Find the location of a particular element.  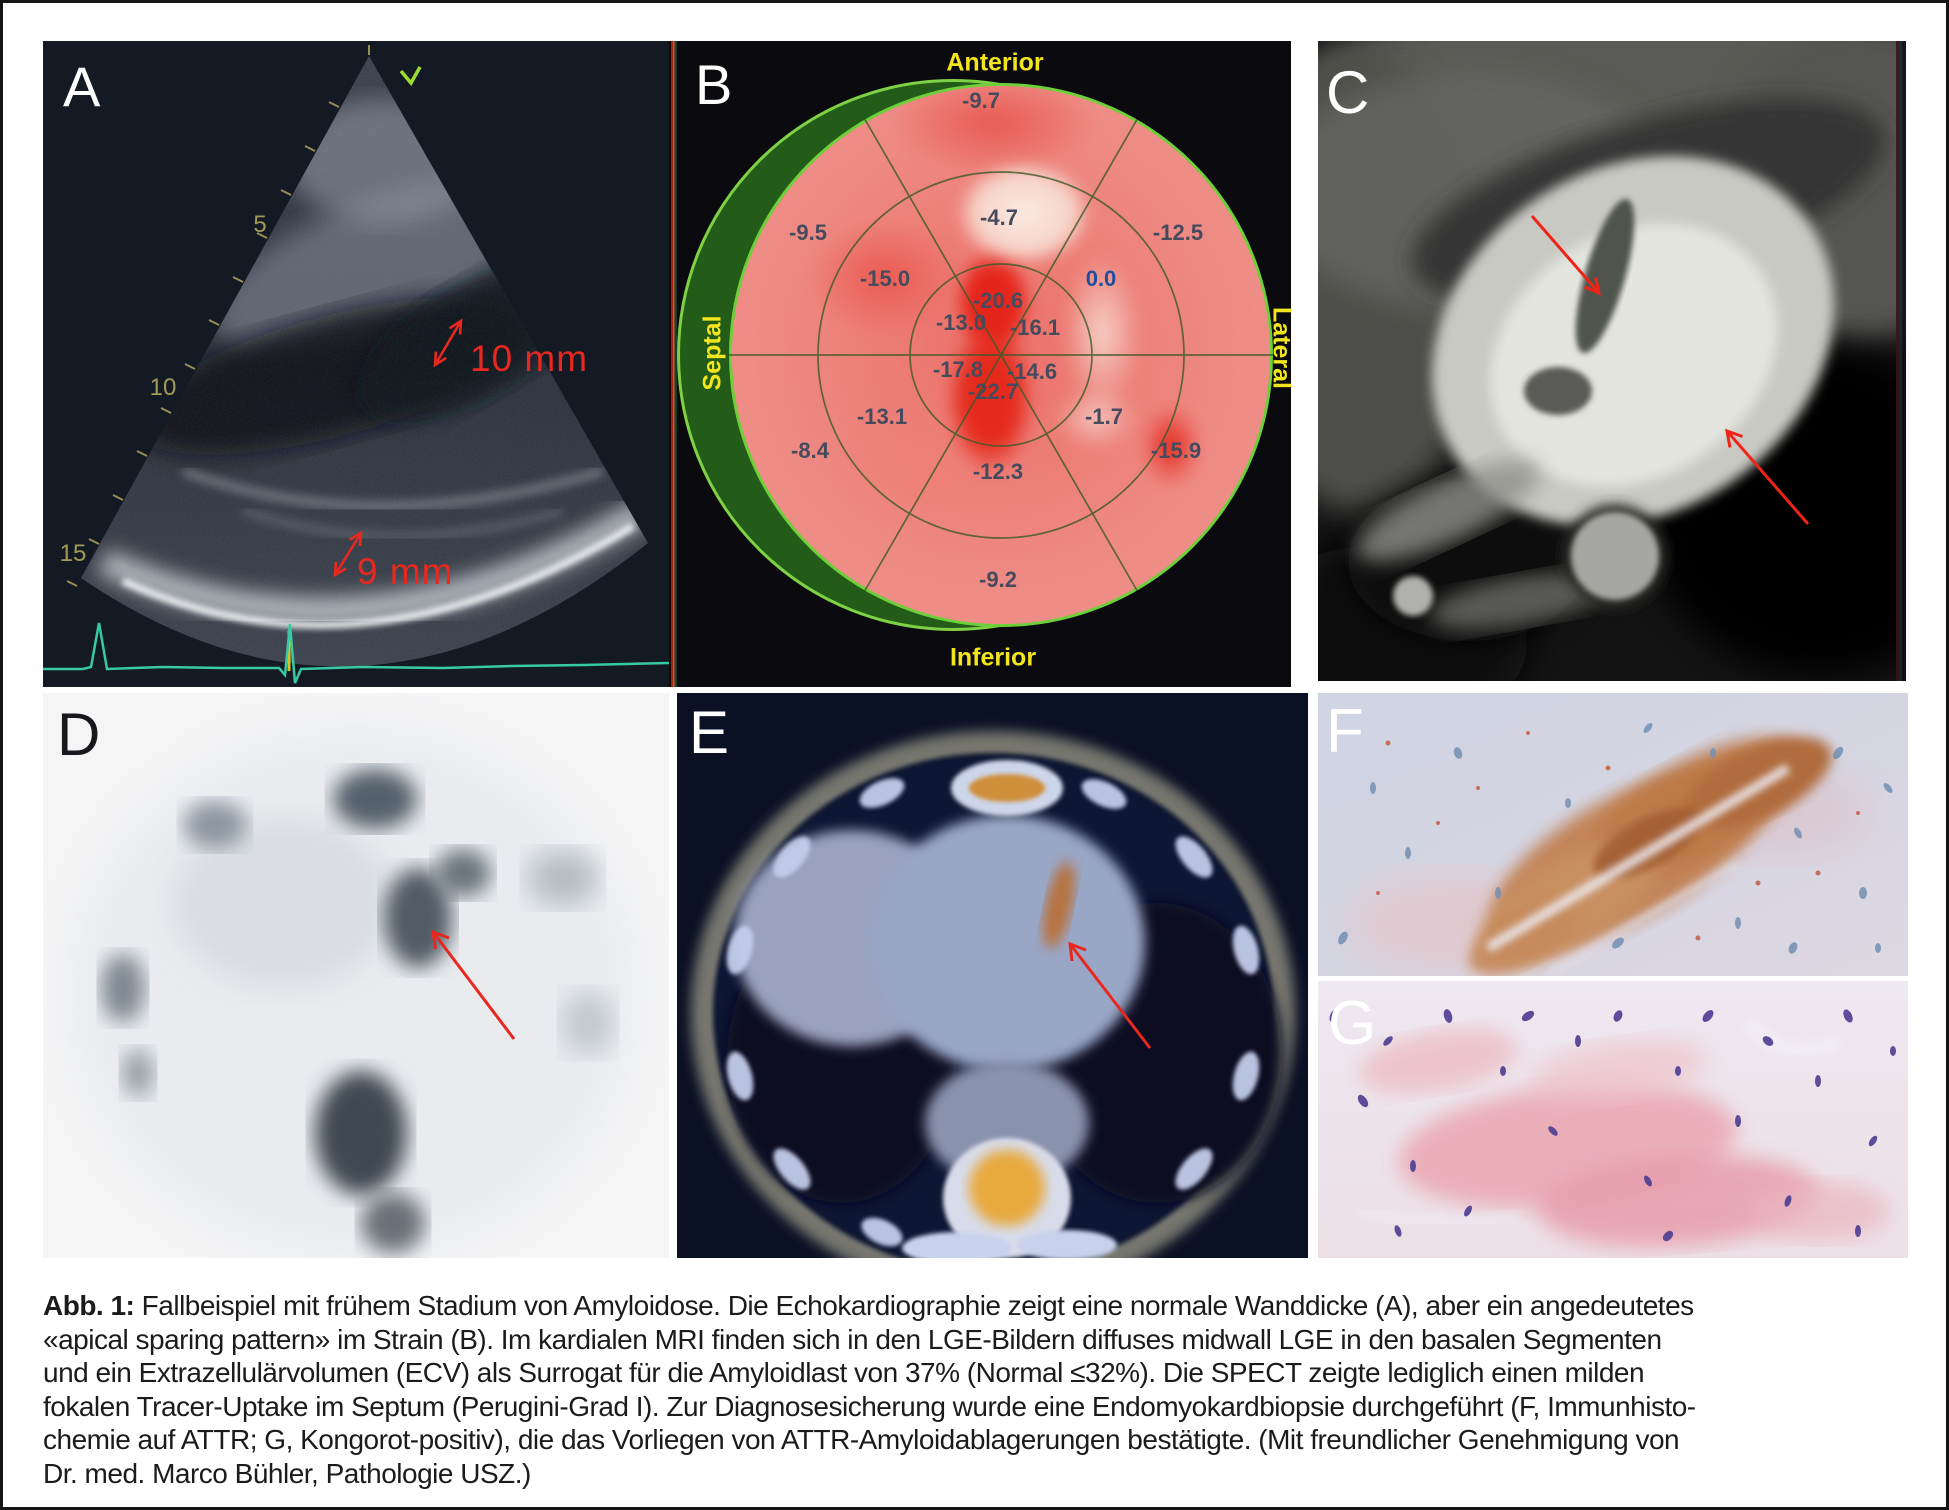

panel-echocardiography: A 5 10 15 10 mm 9 mm is located at coordinates (356, 364).